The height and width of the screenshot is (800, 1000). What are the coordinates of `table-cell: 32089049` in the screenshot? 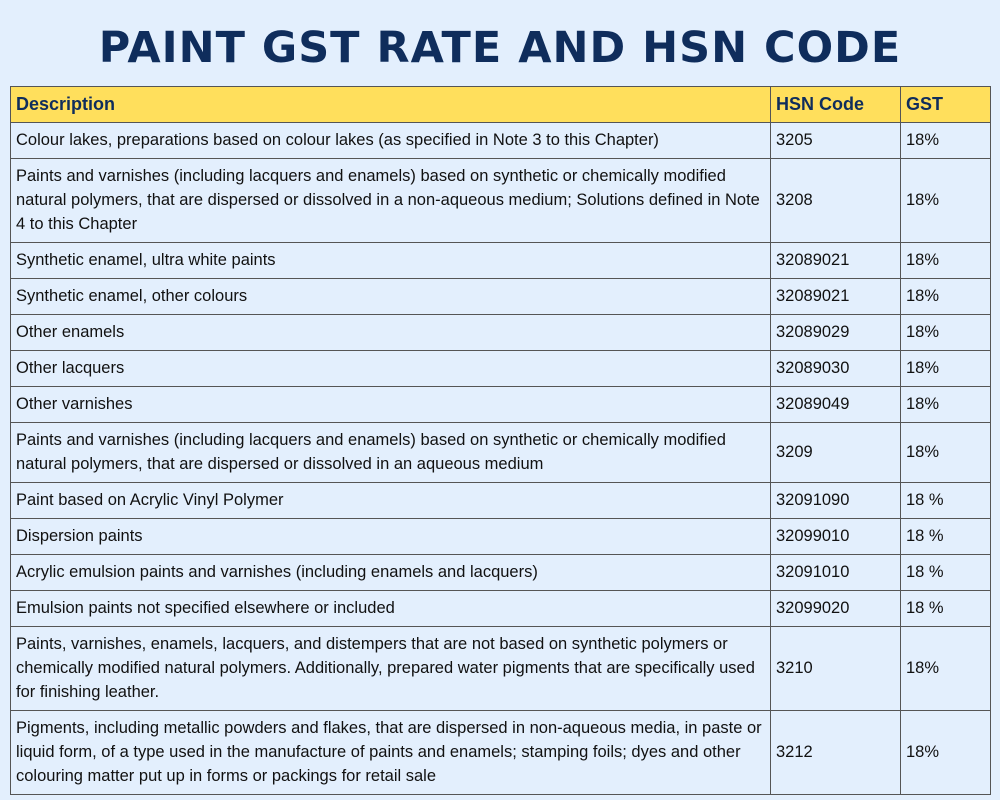 It's located at (835, 404).